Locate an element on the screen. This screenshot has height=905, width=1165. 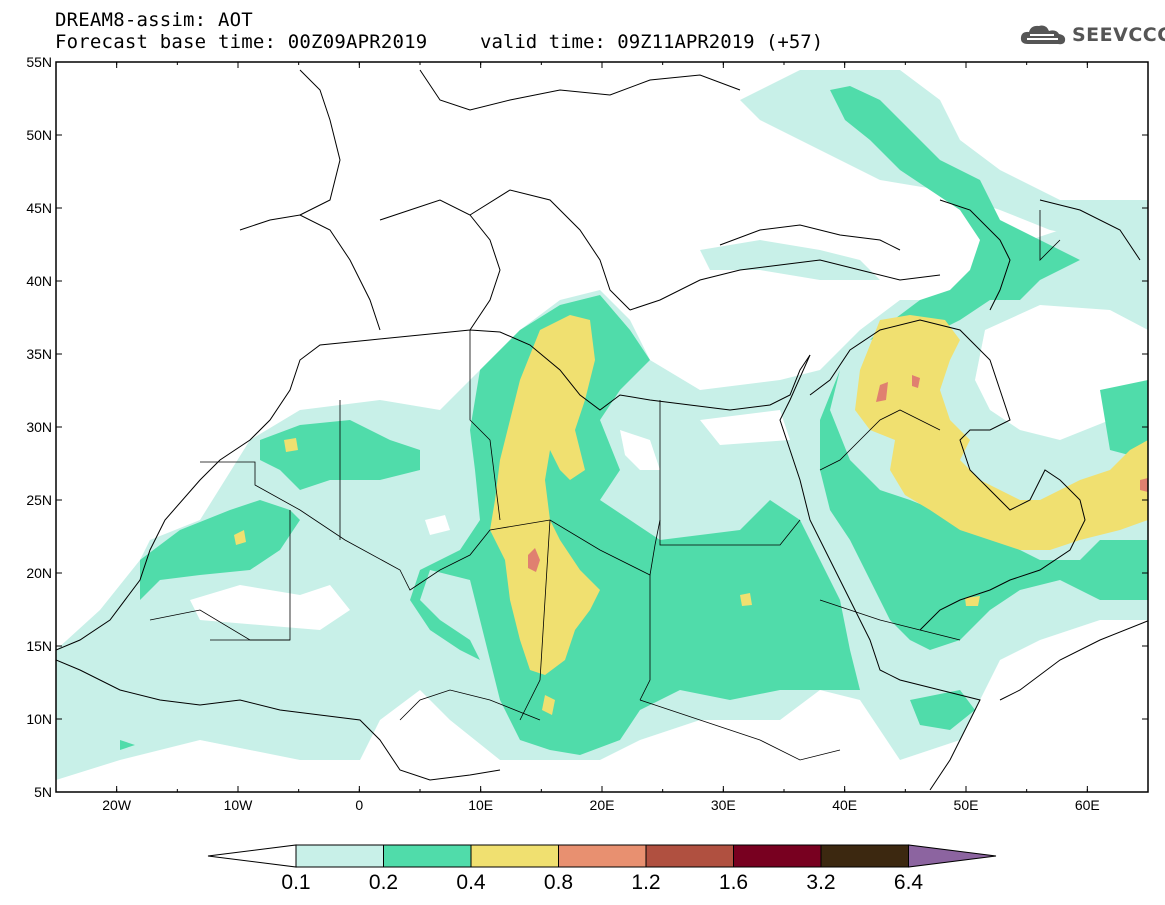
map-title: DREAM8-assim: AOT is located at coordinates (154, 20).